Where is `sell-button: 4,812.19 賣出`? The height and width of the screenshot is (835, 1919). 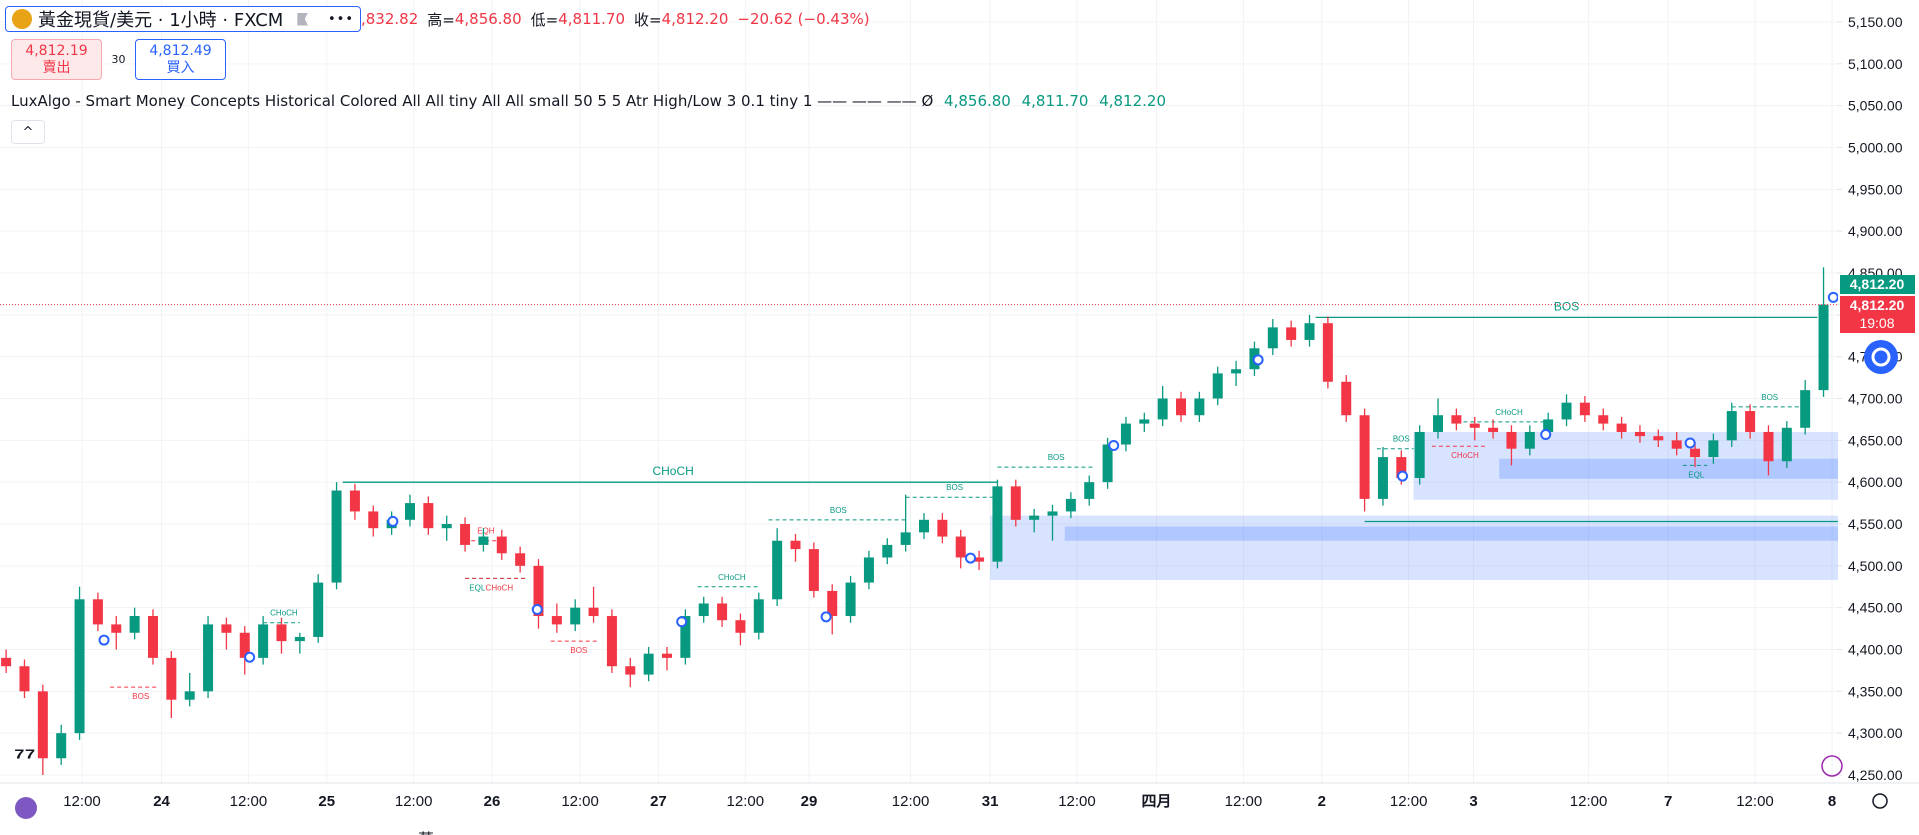
sell-button: 4,812.19 賣出 is located at coordinates (56, 59).